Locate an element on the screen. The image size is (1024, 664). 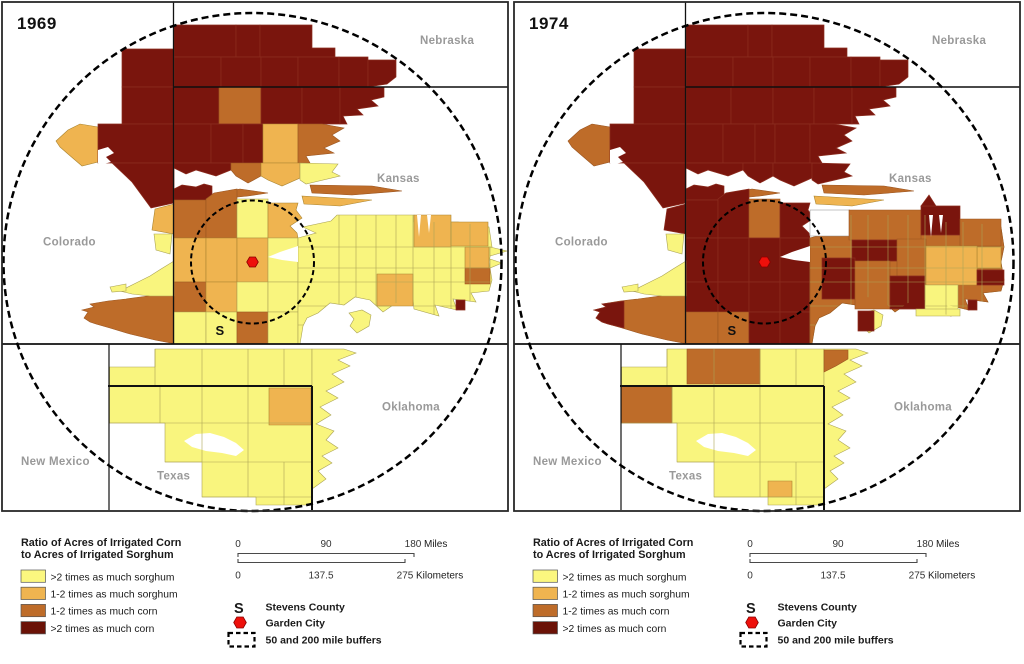
svg-text: 1969 is located at coordinates (37, 23).